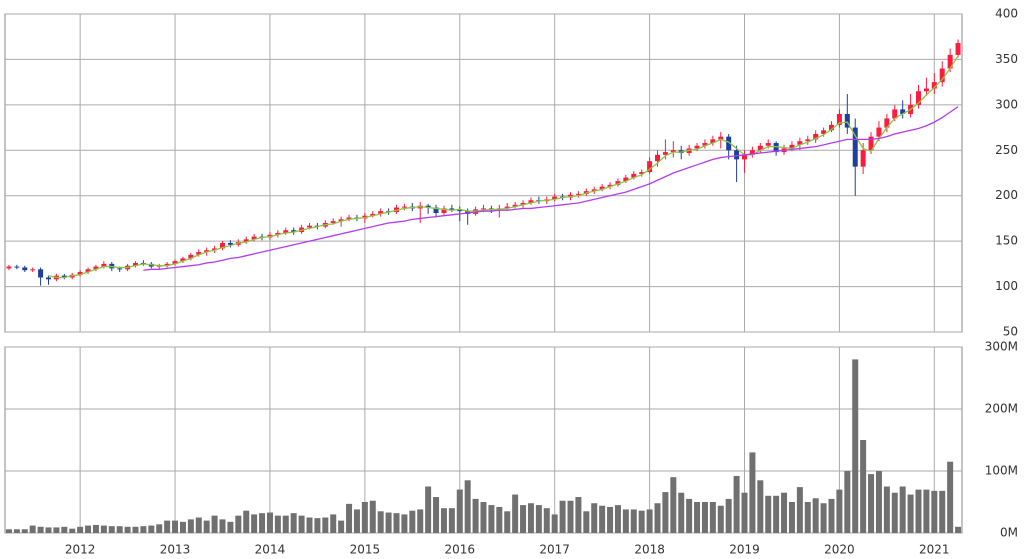 The height and width of the screenshot is (559, 1024). Describe the element at coordinates (1010, 332) in the screenshot. I see `y-tick-label: 50` at that location.